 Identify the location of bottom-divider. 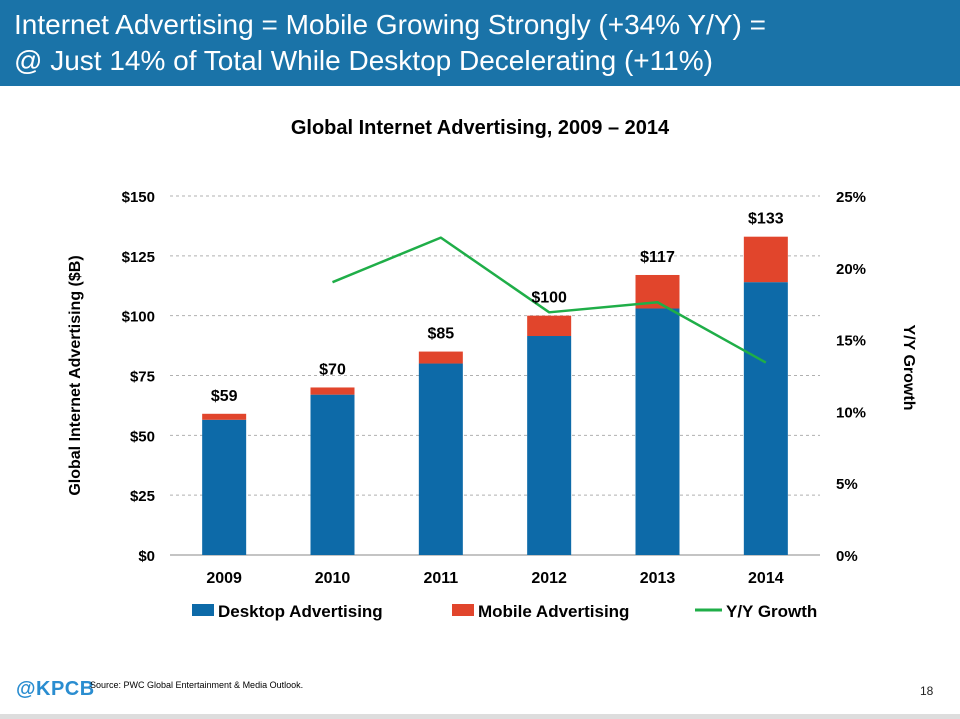
(480, 716).